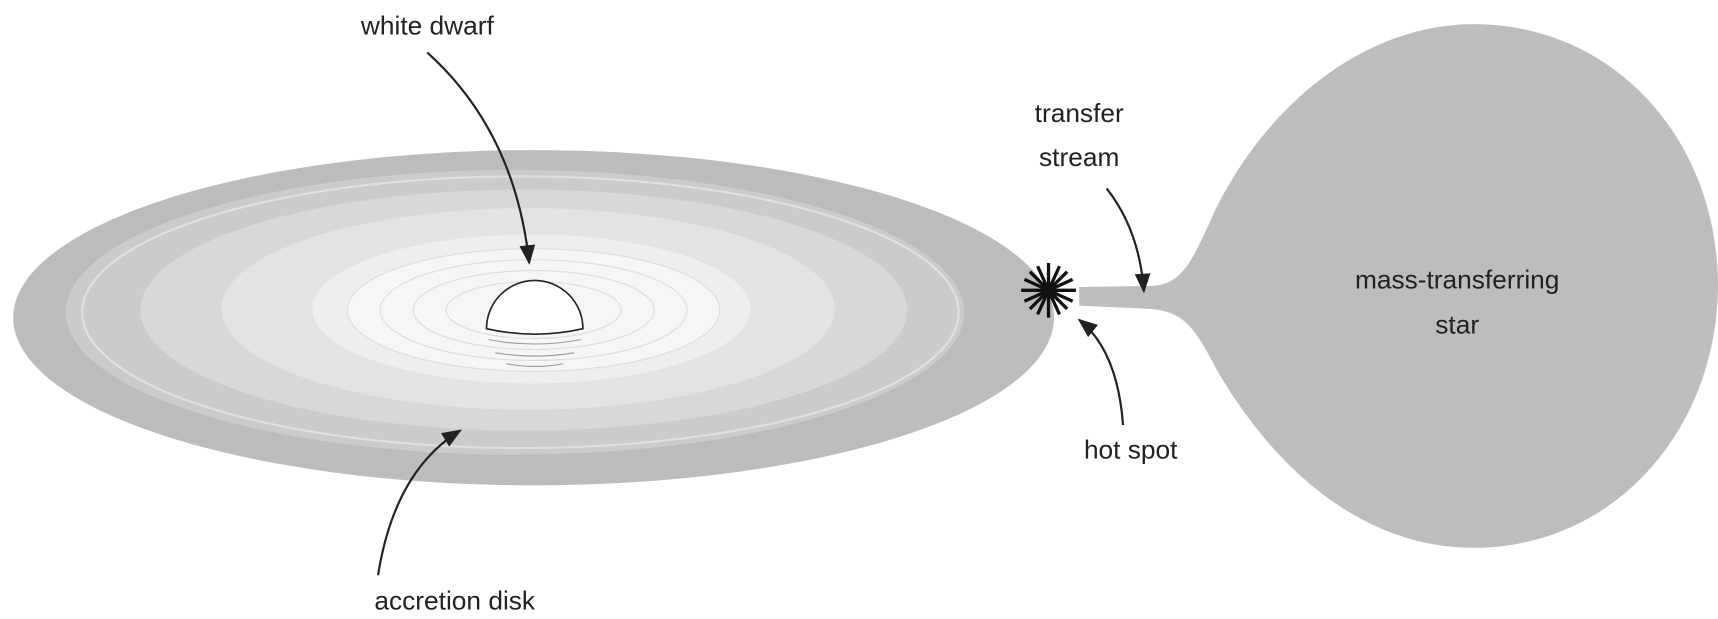 Image resolution: width=1718 pixels, height=619 pixels. Describe the element at coordinates (1131, 449) in the screenshot. I see `hot-spot-label: hot spot` at that location.